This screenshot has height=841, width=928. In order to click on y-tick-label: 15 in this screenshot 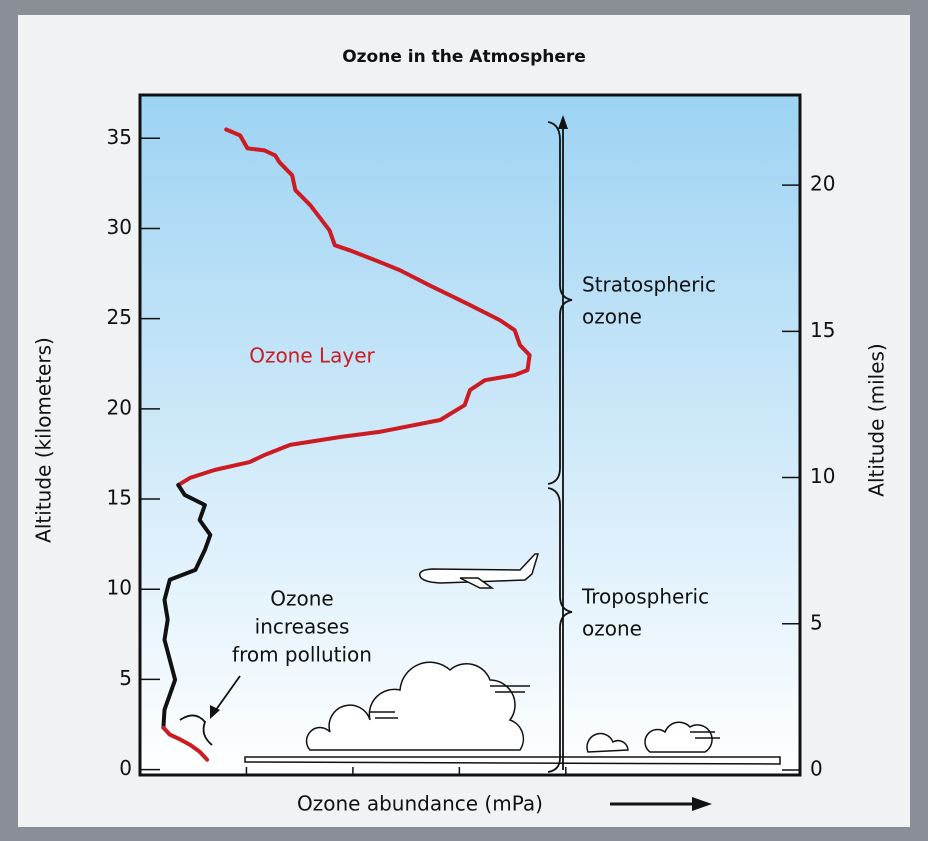, I will do `click(119, 498)`.